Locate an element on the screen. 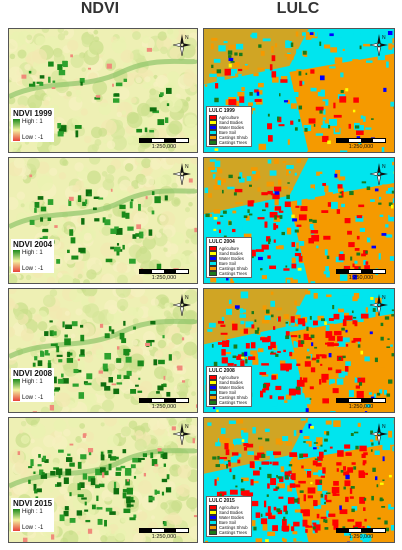 The width and height of the screenshot is (402, 550). lulc-legend-title: LULC 2004 is located at coordinates (222, 242).